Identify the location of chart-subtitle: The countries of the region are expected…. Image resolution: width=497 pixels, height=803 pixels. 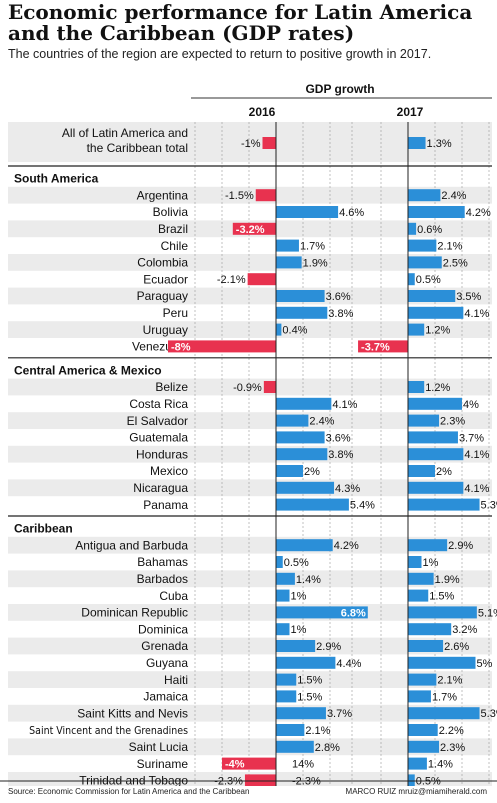
(220, 54).